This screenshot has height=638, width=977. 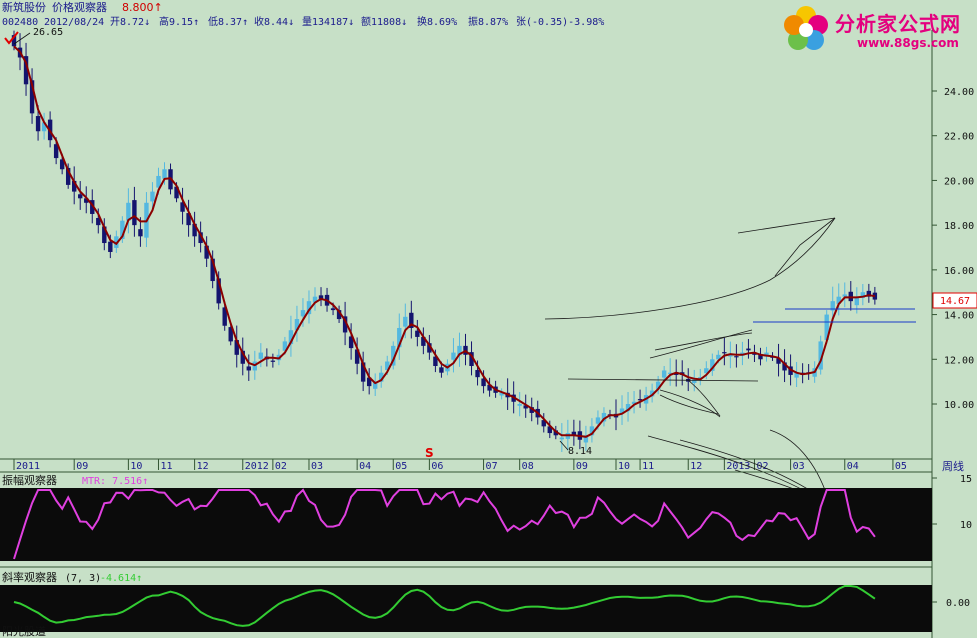 I want to click on slope-value: -4.614↑, so click(x=121, y=578).